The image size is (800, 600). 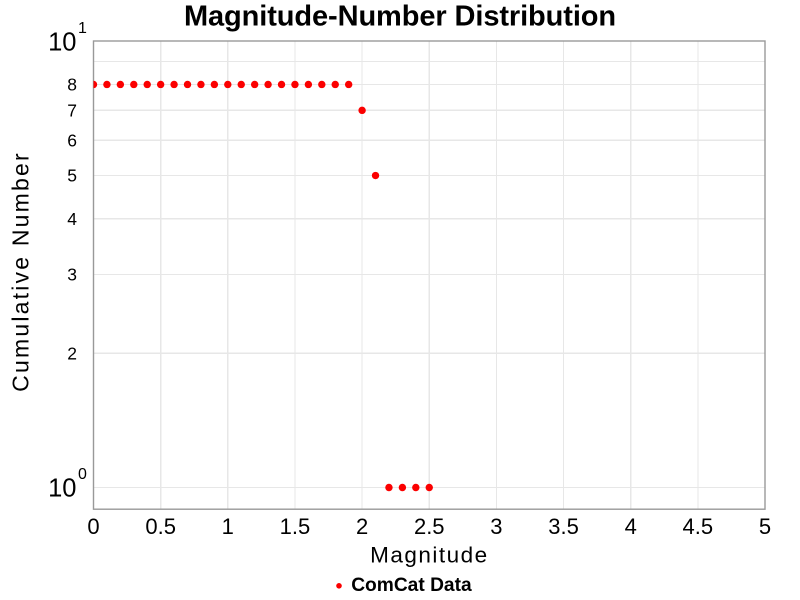 I want to click on svg-text: 6, so click(x=72, y=140).